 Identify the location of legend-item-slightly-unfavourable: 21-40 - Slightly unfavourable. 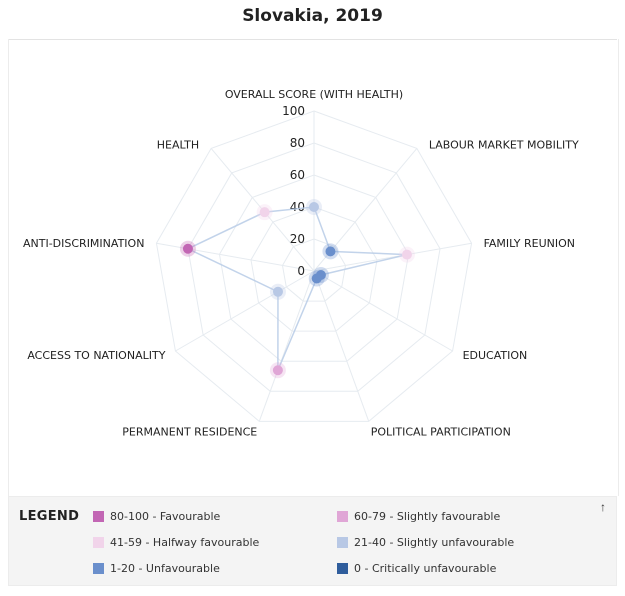
(425, 542).